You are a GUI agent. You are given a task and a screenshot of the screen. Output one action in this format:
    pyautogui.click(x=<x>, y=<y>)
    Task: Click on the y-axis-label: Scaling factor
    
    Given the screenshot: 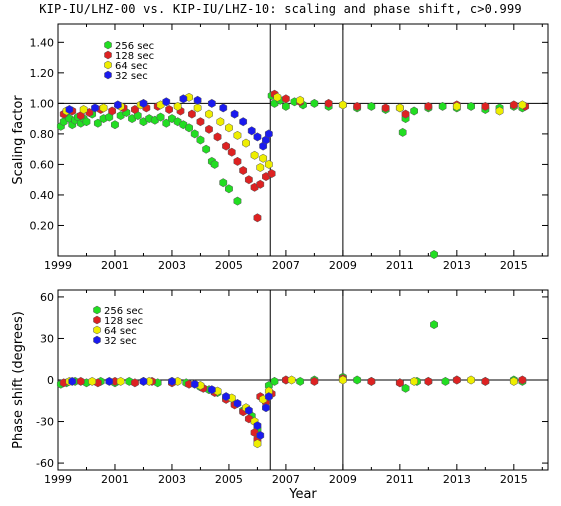 What is the action you would take?
    pyautogui.click(x=18, y=140)
    